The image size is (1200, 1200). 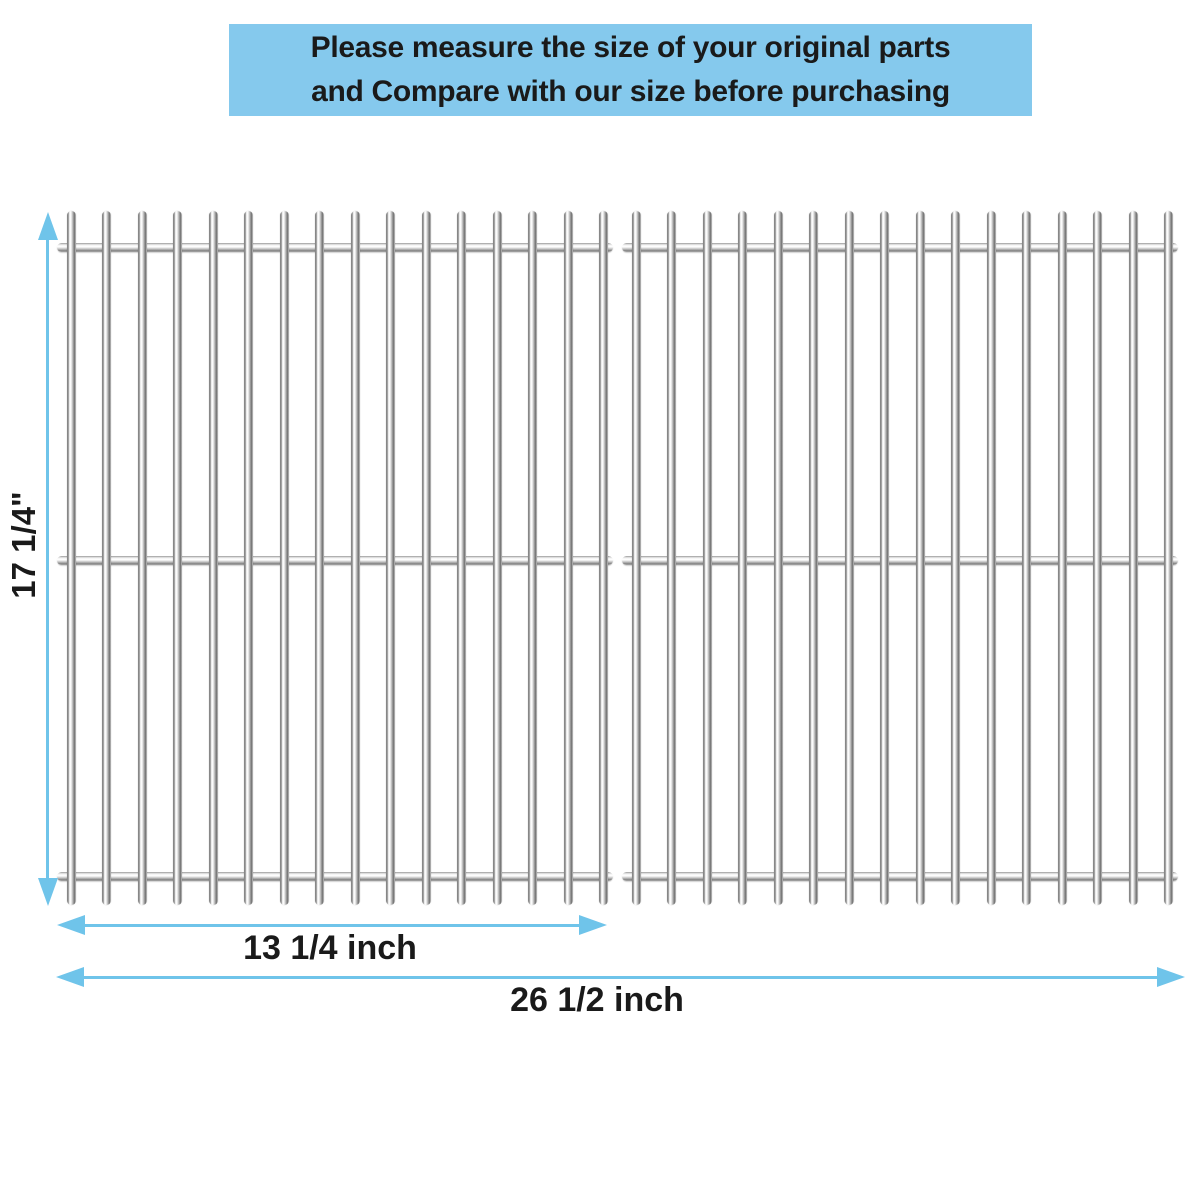 I want to click on total-width-dimension-label: 26 1/2 inch, so click(x=597, y=1000).